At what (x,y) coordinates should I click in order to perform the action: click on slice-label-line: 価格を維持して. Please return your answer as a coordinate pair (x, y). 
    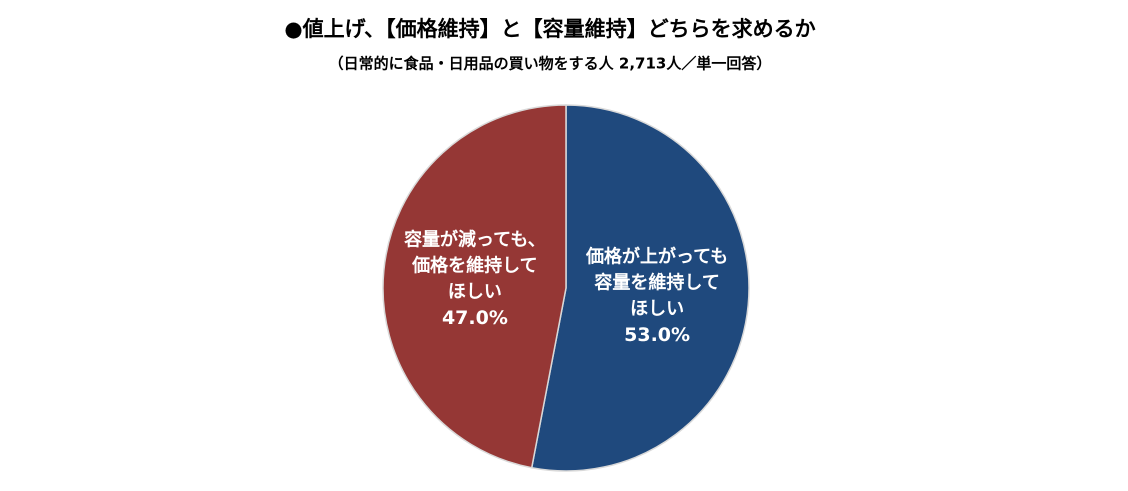
    Looking at the image, I should click on (474, 265).